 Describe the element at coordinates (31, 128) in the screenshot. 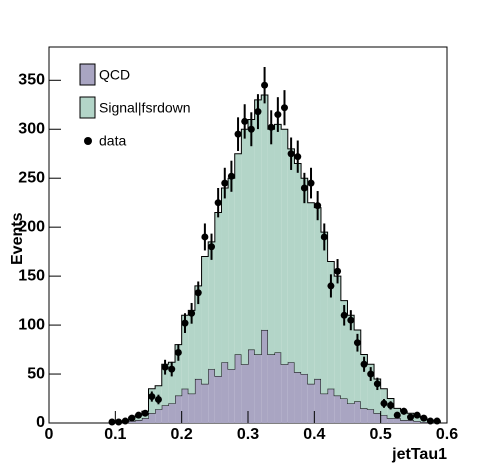

I see `y-tick-label: 300` at that location.